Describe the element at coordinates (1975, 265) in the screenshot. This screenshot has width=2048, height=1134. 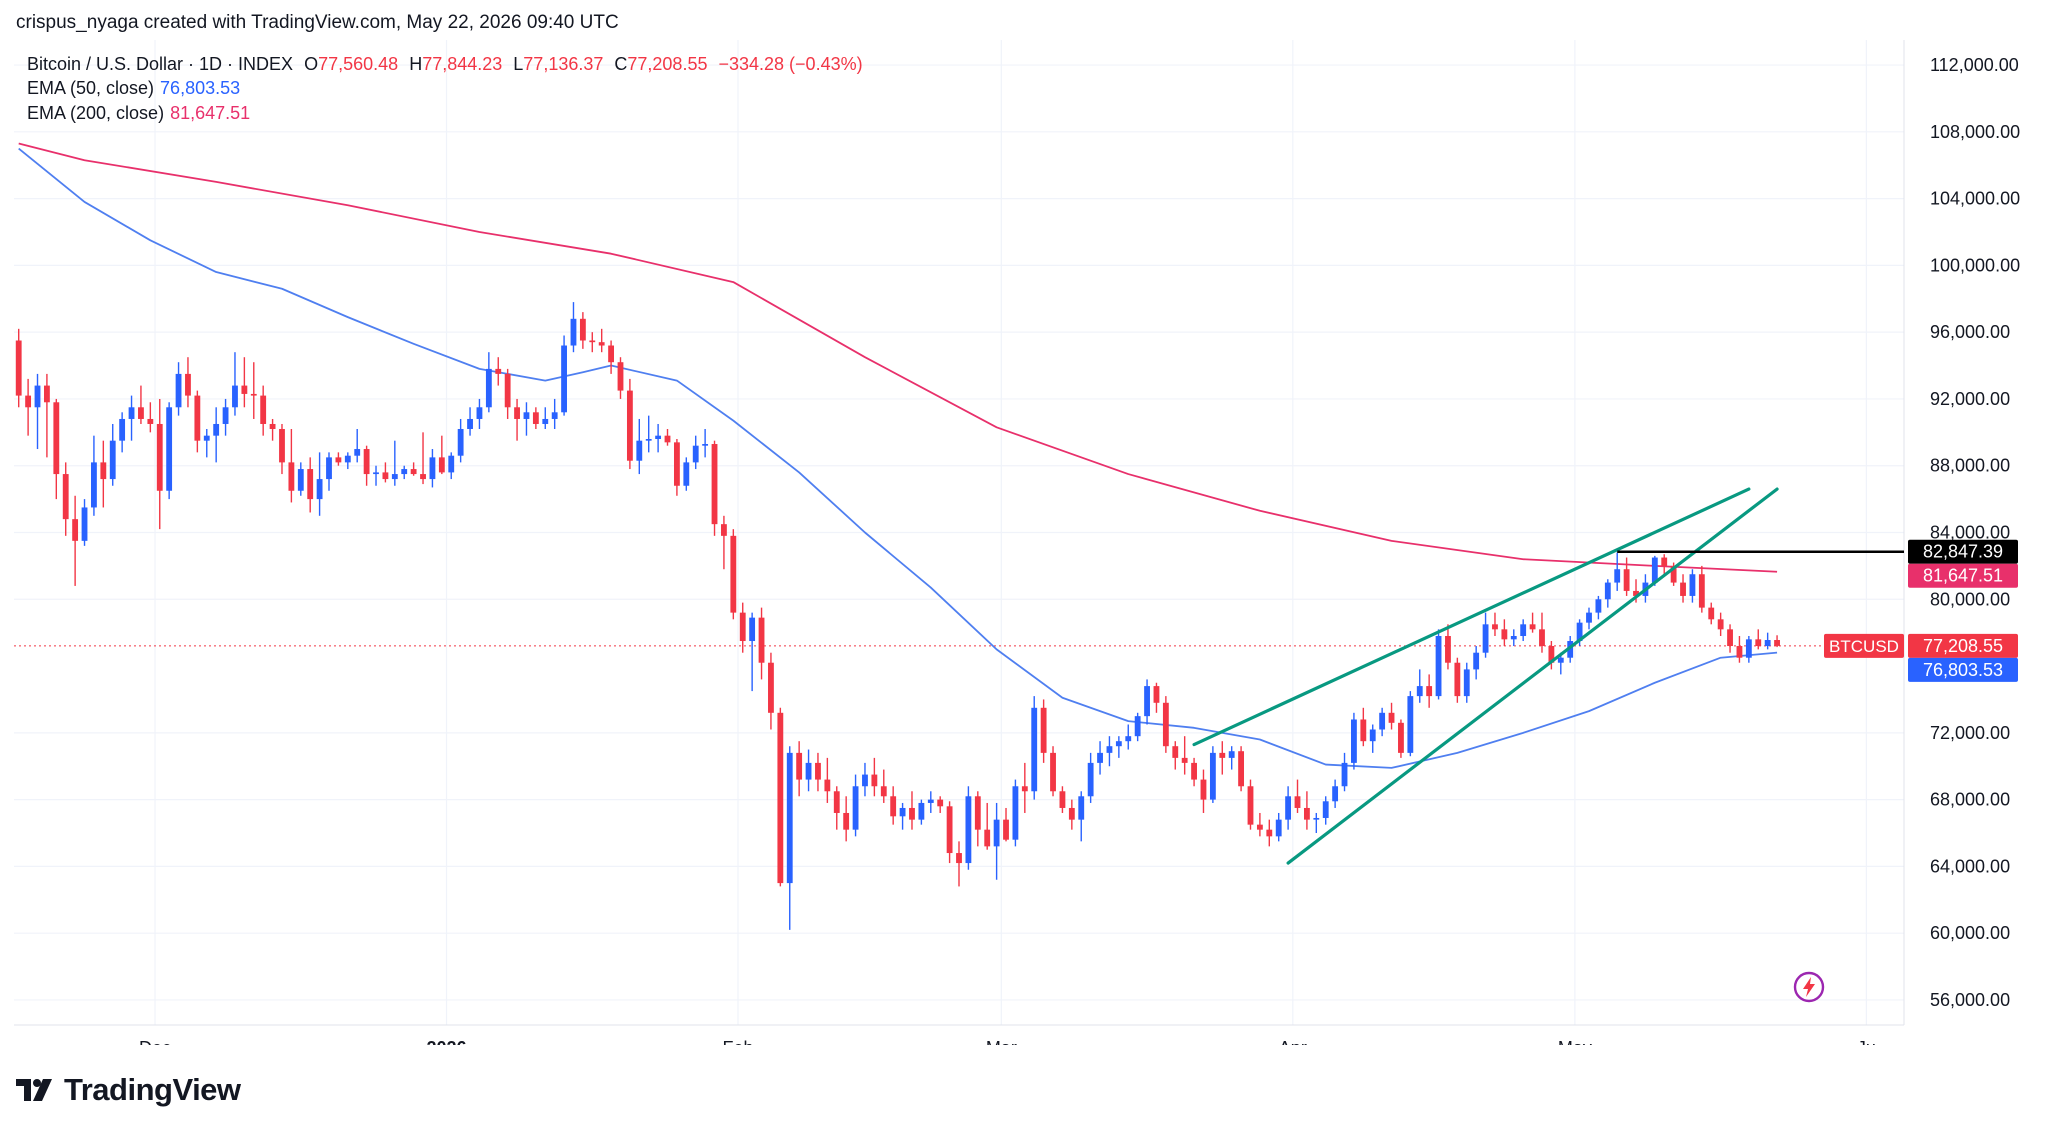
I see `y-tick-label: 100,000.00` at that location.